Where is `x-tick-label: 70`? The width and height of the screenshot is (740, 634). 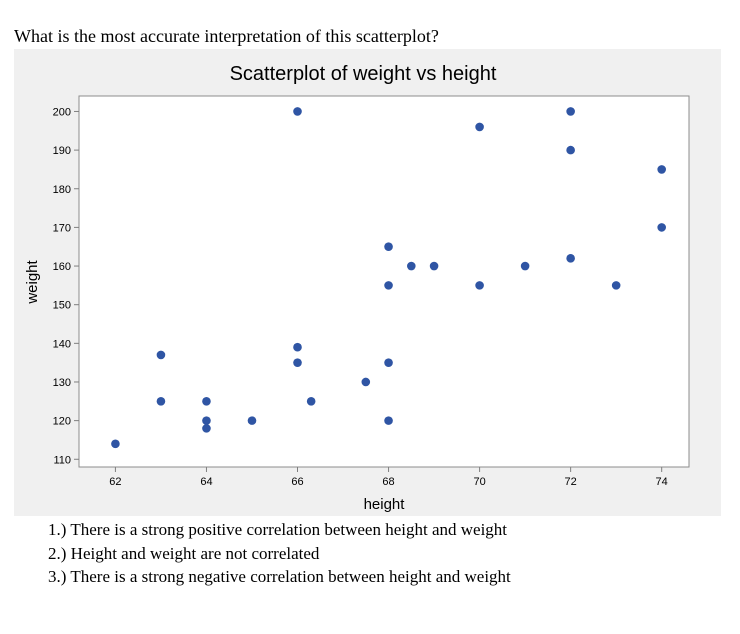
x-tick-label: 70 is located at coordinates (479, 482).